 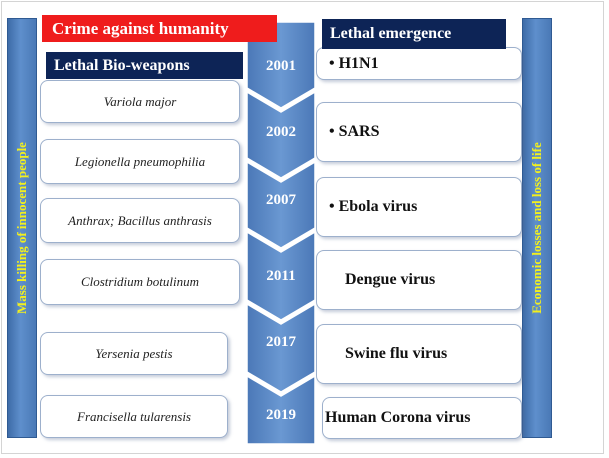 What do you see at coordinates (537, 228) in the screenshot?
I see `right-side-bar: Economic losses and loss of life` at bounding box center [537, 228].